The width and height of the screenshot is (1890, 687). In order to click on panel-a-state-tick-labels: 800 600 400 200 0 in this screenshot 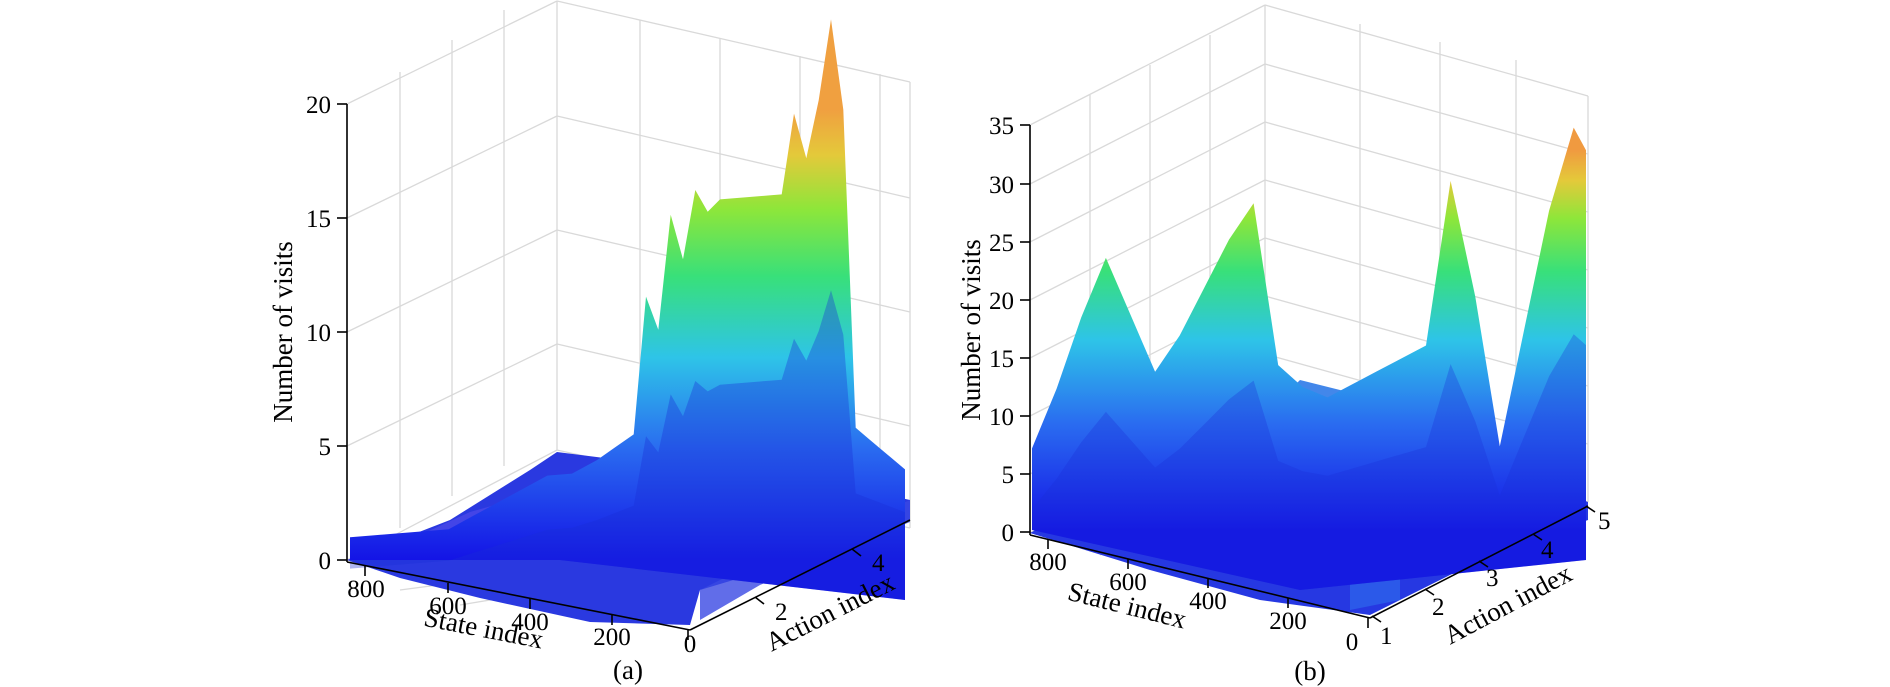, I will do `click(521, 617)`.